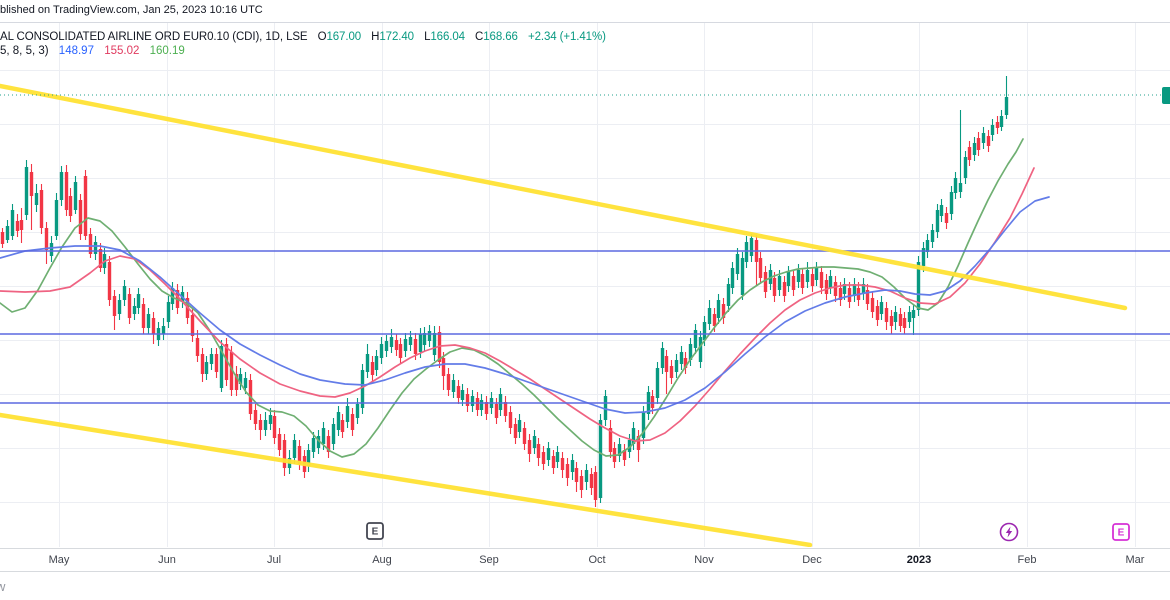 The width and height of the screenshot is (1170, 600). What do you see at coordinates (1027, 560) in the screenshot?
I see `axis-label-feb: Feb` at bounding box center [1027, 560].